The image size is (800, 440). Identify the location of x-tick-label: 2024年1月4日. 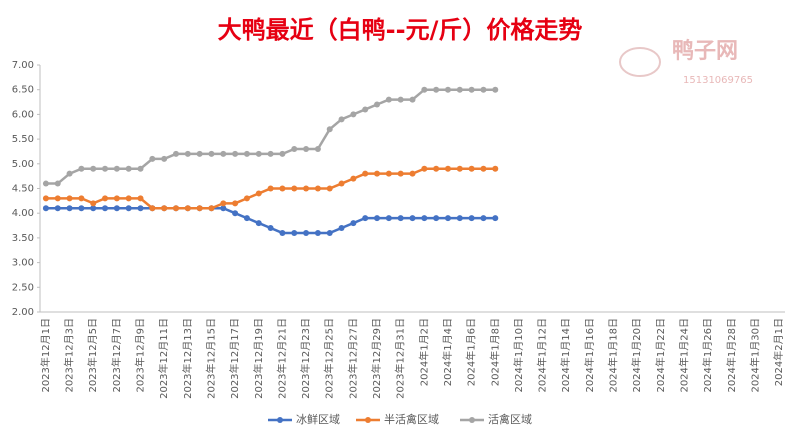
(447, 352).